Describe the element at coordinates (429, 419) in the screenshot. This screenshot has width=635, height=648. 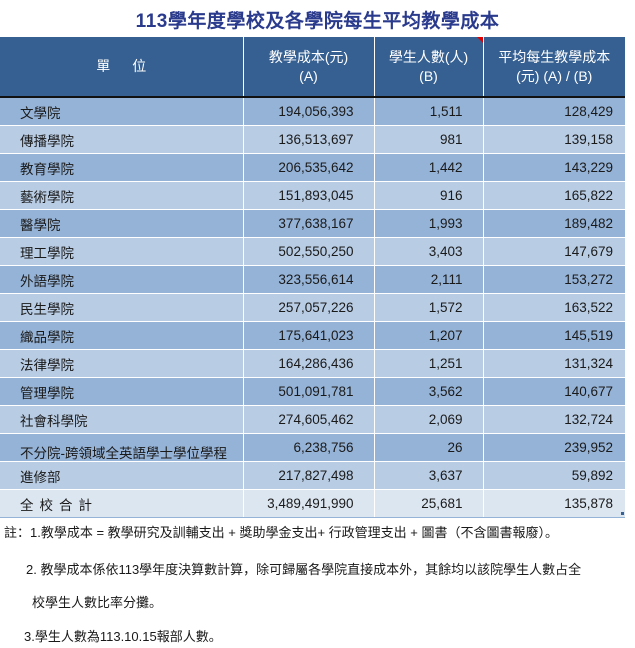
I see `cell-students: 2,069` at that location.